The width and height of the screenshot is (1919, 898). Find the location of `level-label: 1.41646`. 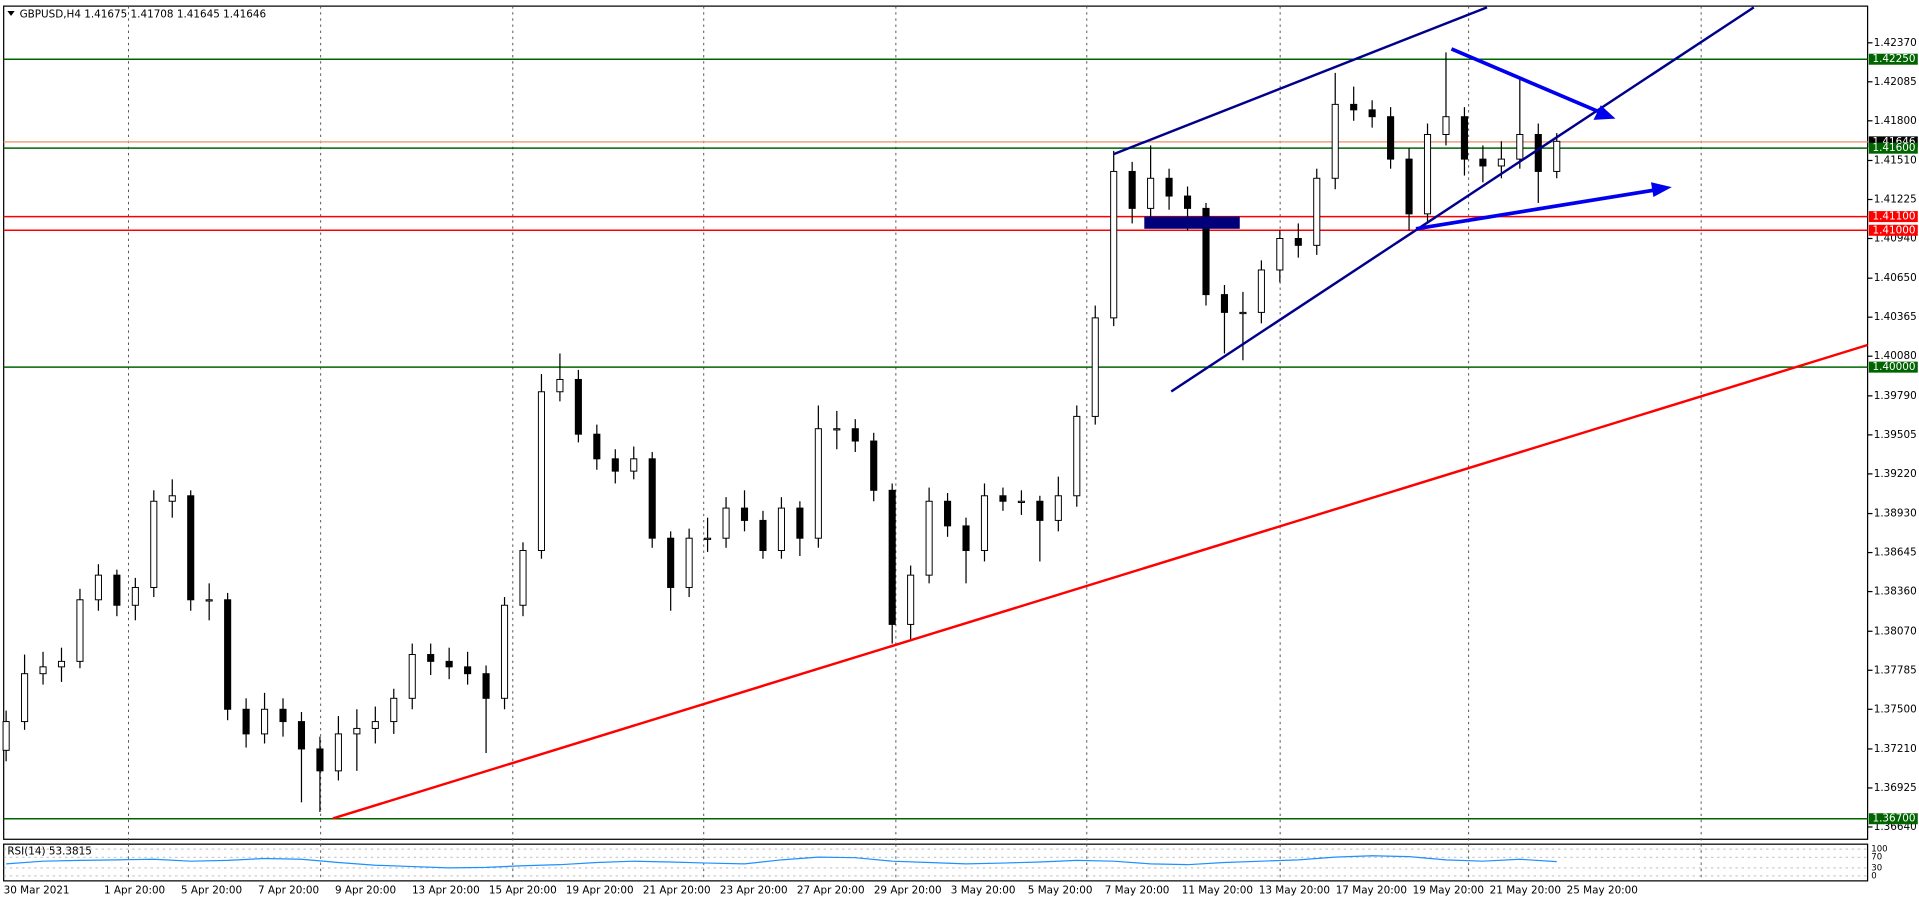

level-label: 1.41646 is located at coordinates (1893, 142).